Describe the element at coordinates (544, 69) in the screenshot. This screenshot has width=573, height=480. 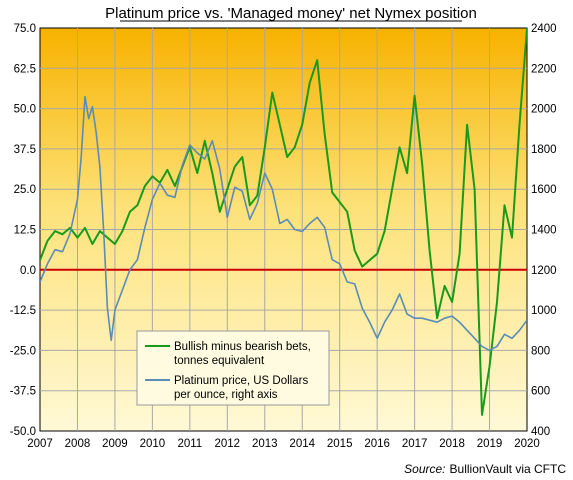
I see `right-tick-label: 2200` at that location.